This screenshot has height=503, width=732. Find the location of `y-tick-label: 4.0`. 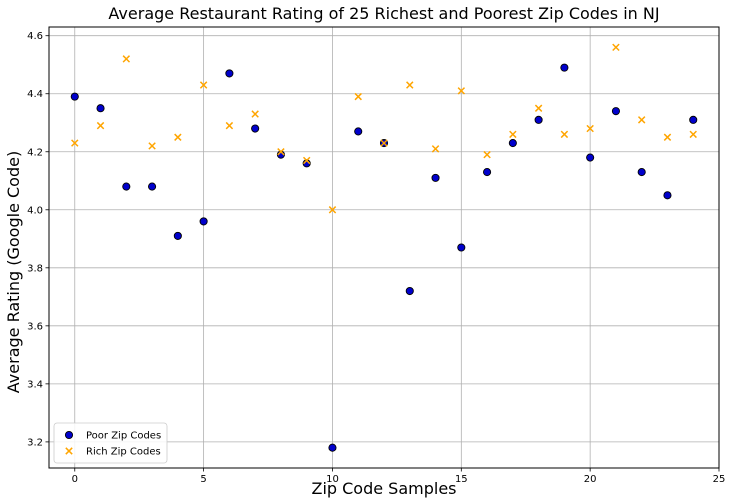

y-tick-label: 4.0 is located at coordinates (35, 210).